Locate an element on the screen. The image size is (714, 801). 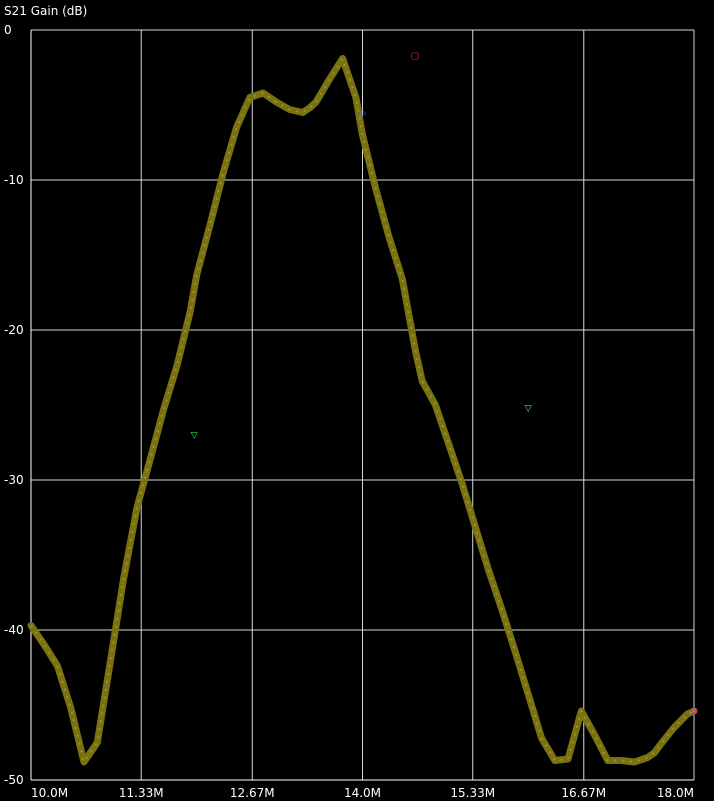
x-tick-label: 14.0M is located at coordinates (362, 793).